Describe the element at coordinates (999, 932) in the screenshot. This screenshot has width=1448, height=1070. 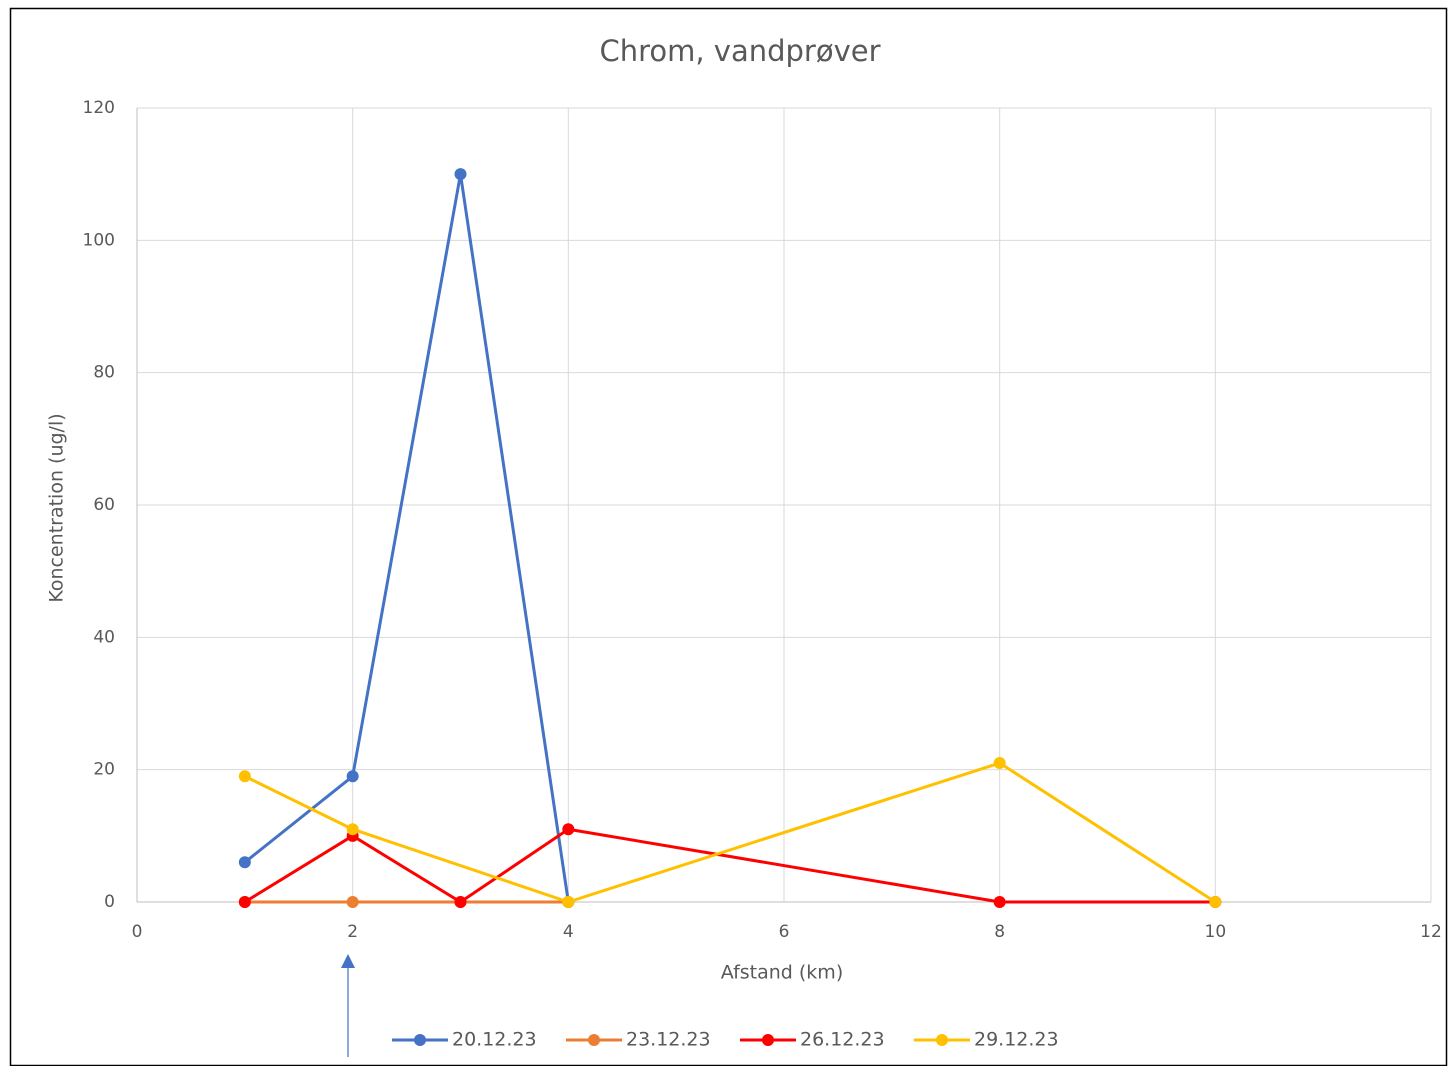
I see `x-tick-label: 8` at that location.